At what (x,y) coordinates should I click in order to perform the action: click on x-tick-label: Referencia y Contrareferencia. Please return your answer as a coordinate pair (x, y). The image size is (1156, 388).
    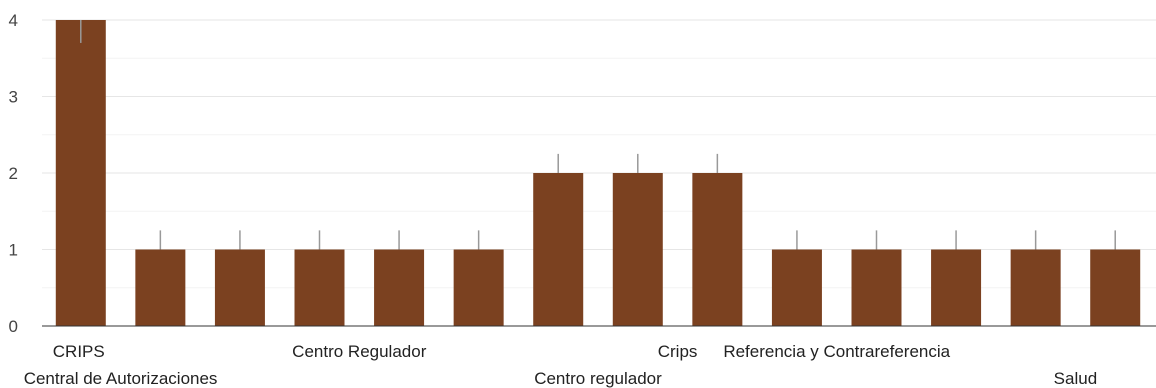
    Looking at the image, I should click on (836, 351).